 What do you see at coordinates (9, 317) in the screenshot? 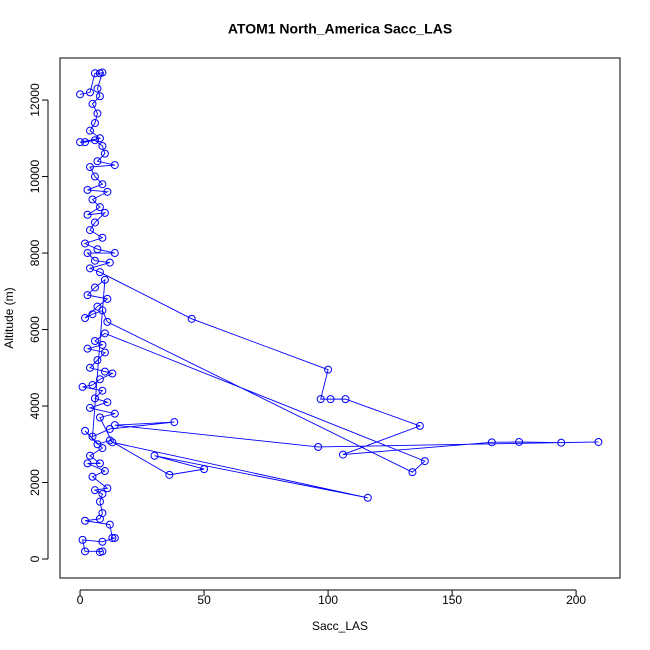
I see `y-axis-label: Altitude (m)` at bounding box center [9, 317].